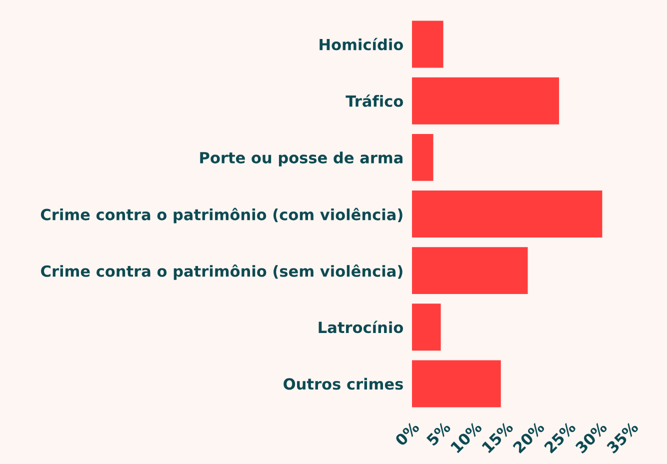 This screenshot has width=667, height=464. Describe the element at coordinates (439, 433) in the screenshot. I see `x-tick-label: 5%` at that location.